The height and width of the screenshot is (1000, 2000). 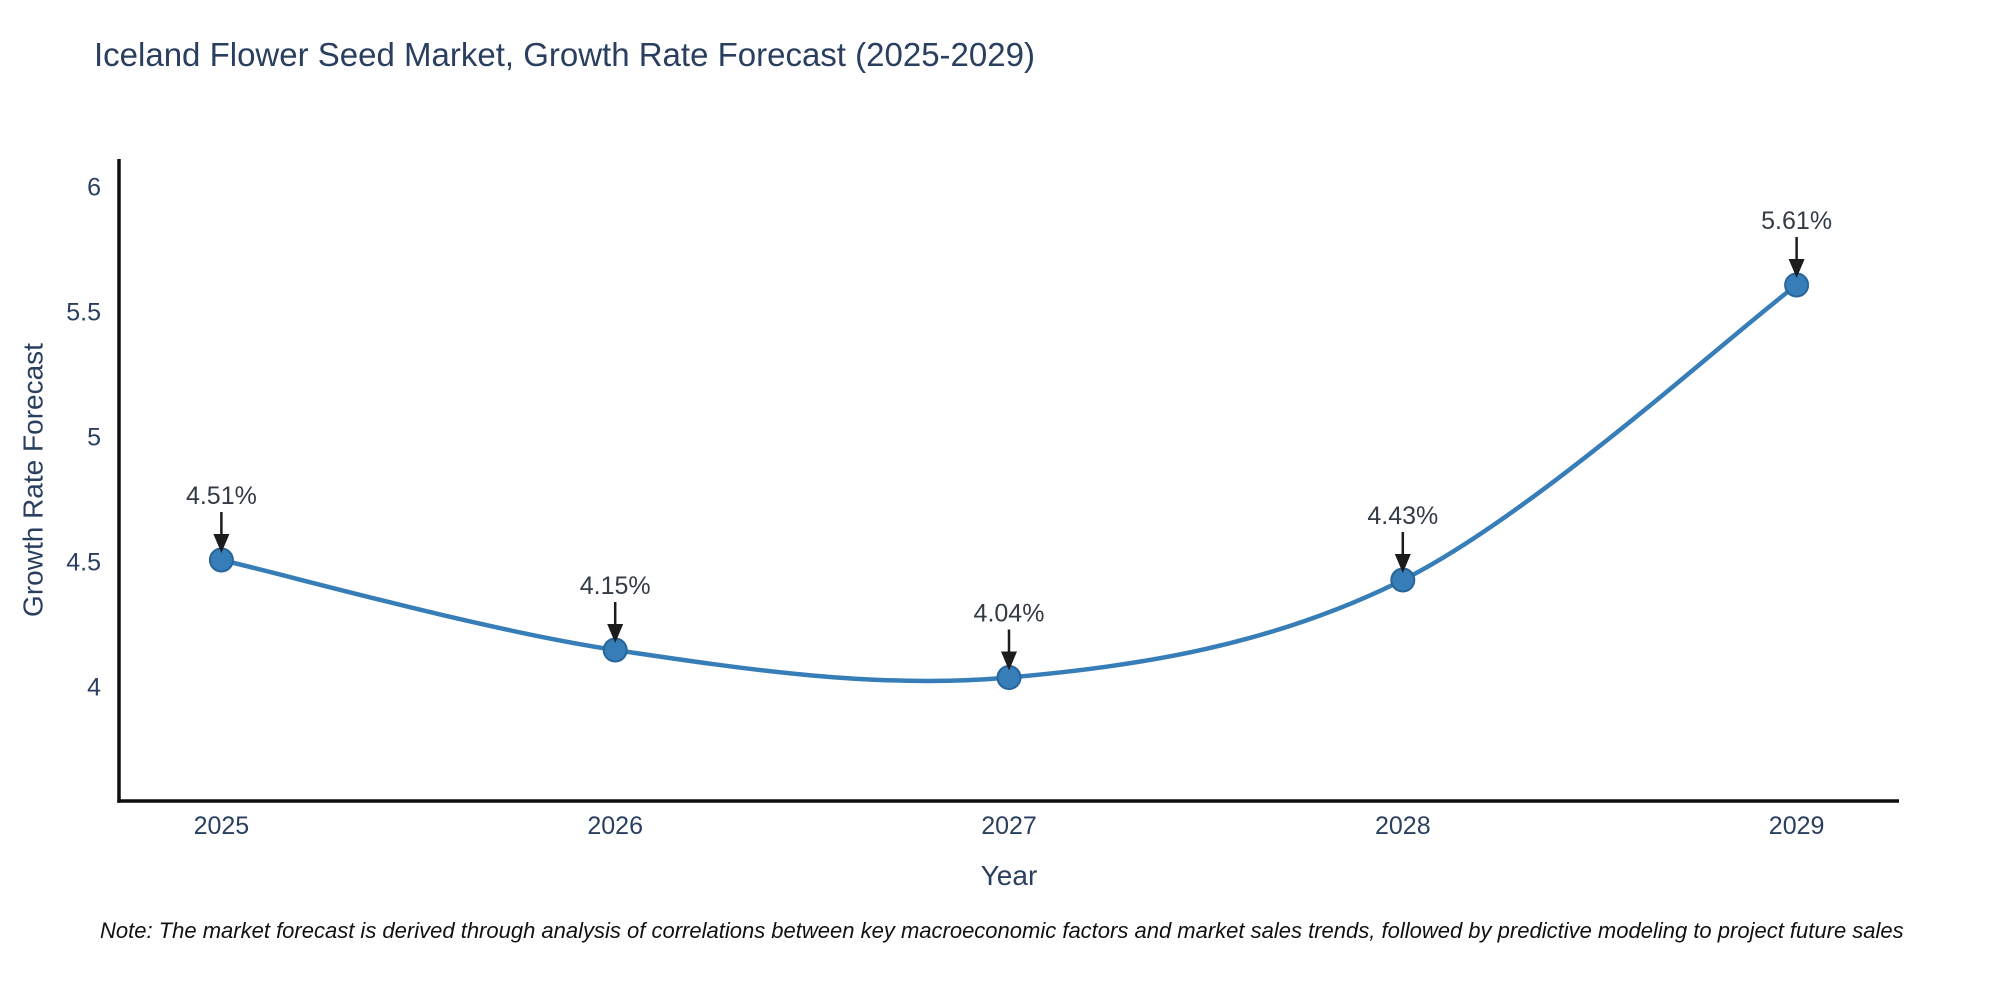 I want to click on y-tick-label: 5.5, so click(x=83, y=313).